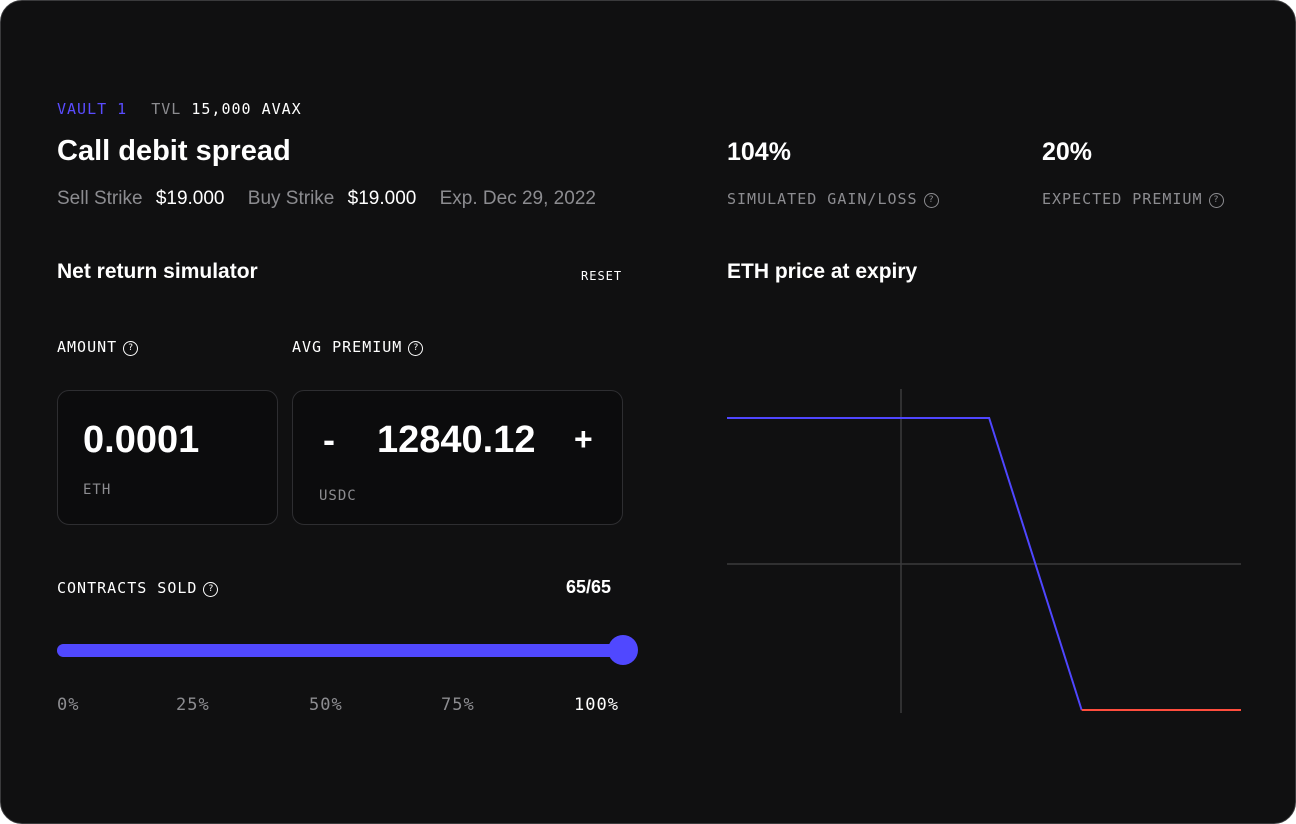 The image size is (1296, 824). What do you see at coordinates (326, 705) in the screenshot?
I see `slider-tick-50: 50%` at bounding box center [326, 705].